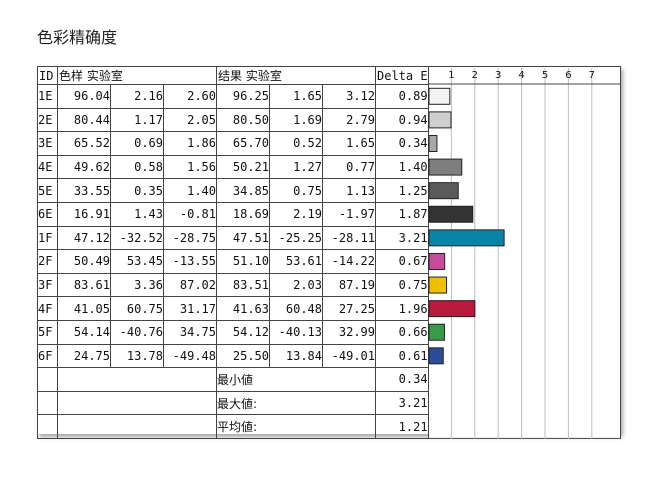 The height and width of the screenshot is (485, 670). I want to click on bar-5F, so click(436, 332).